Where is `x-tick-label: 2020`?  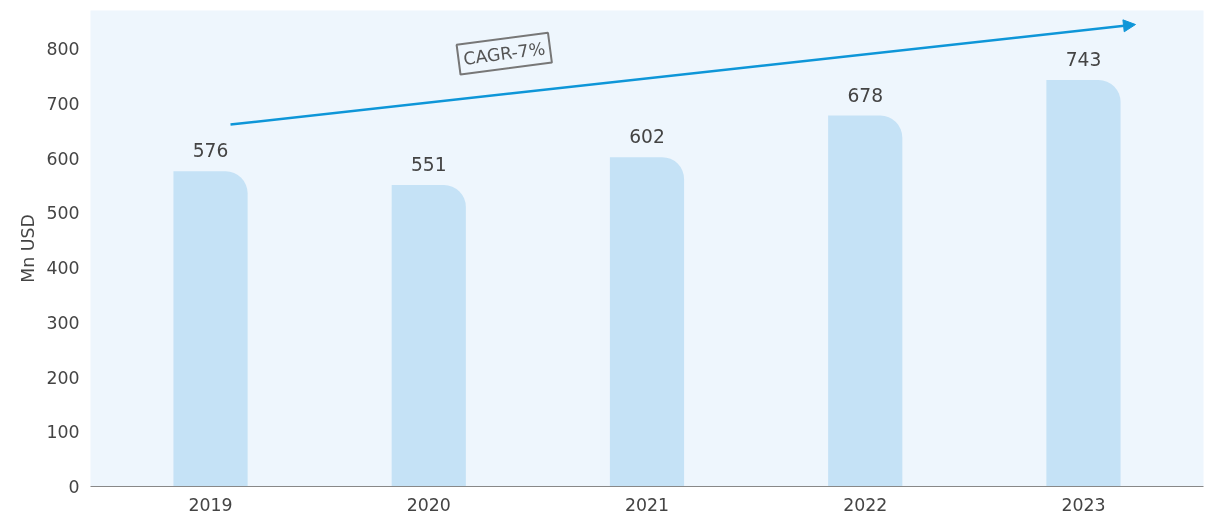
x-tick-label: 2020 is located at coordinates (428, 504).